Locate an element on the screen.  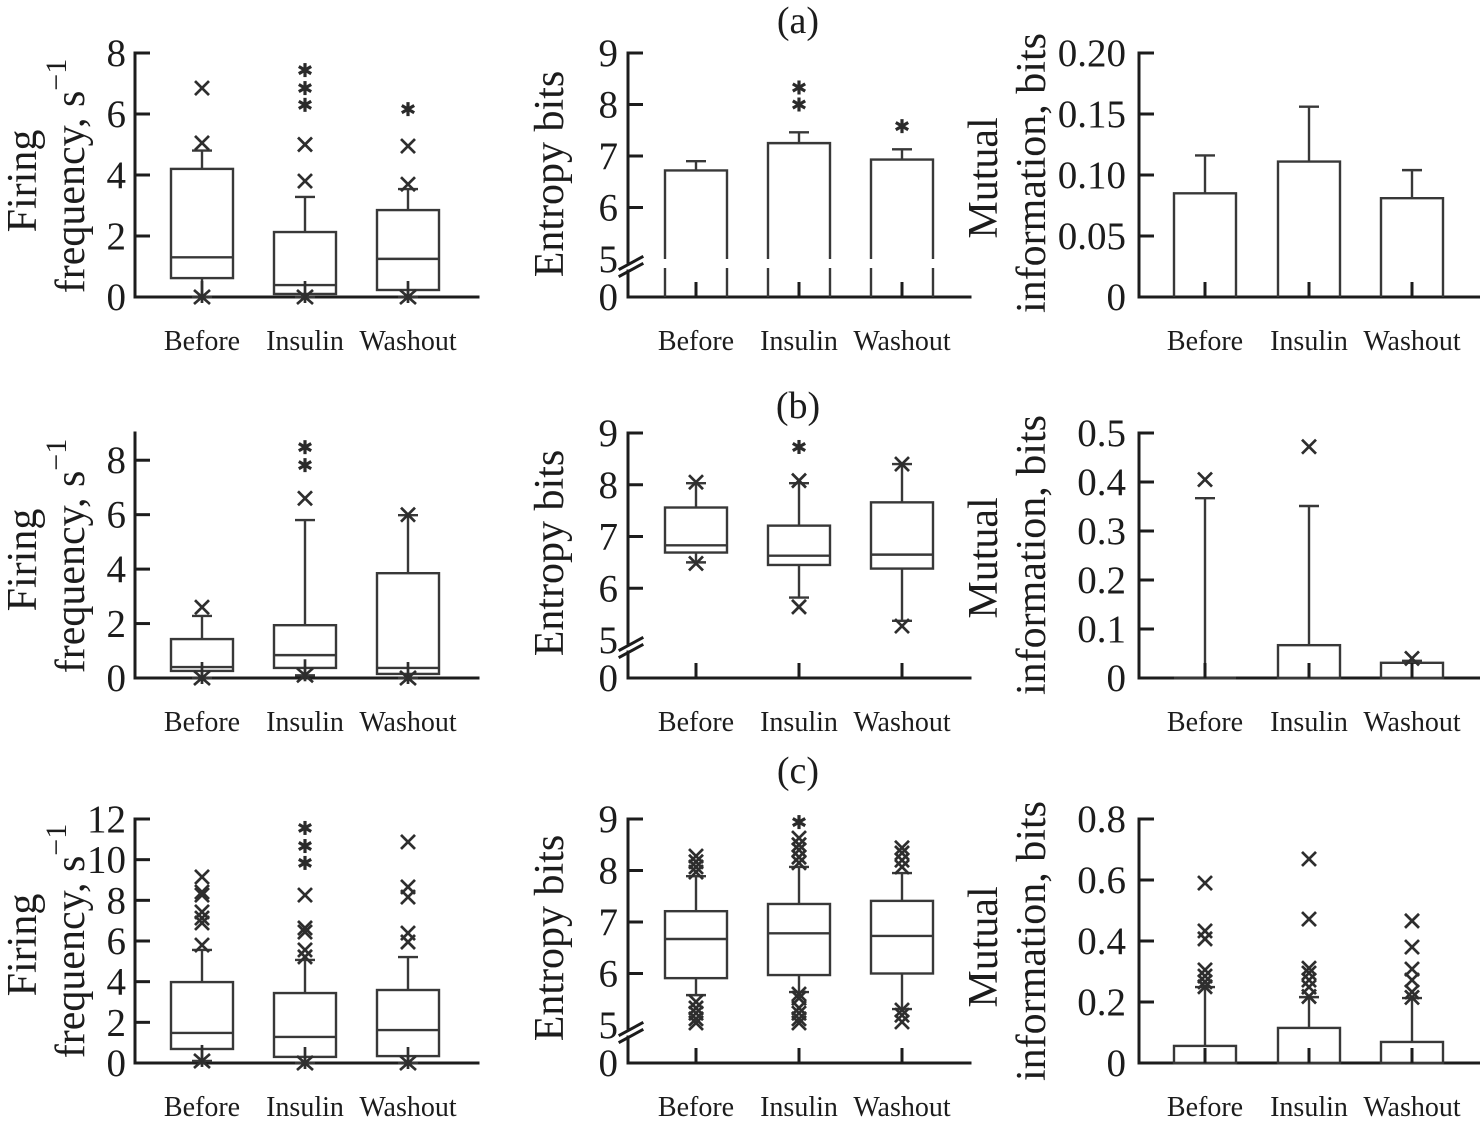
y-tick-label: 2 is located at coordinates (117, 624).